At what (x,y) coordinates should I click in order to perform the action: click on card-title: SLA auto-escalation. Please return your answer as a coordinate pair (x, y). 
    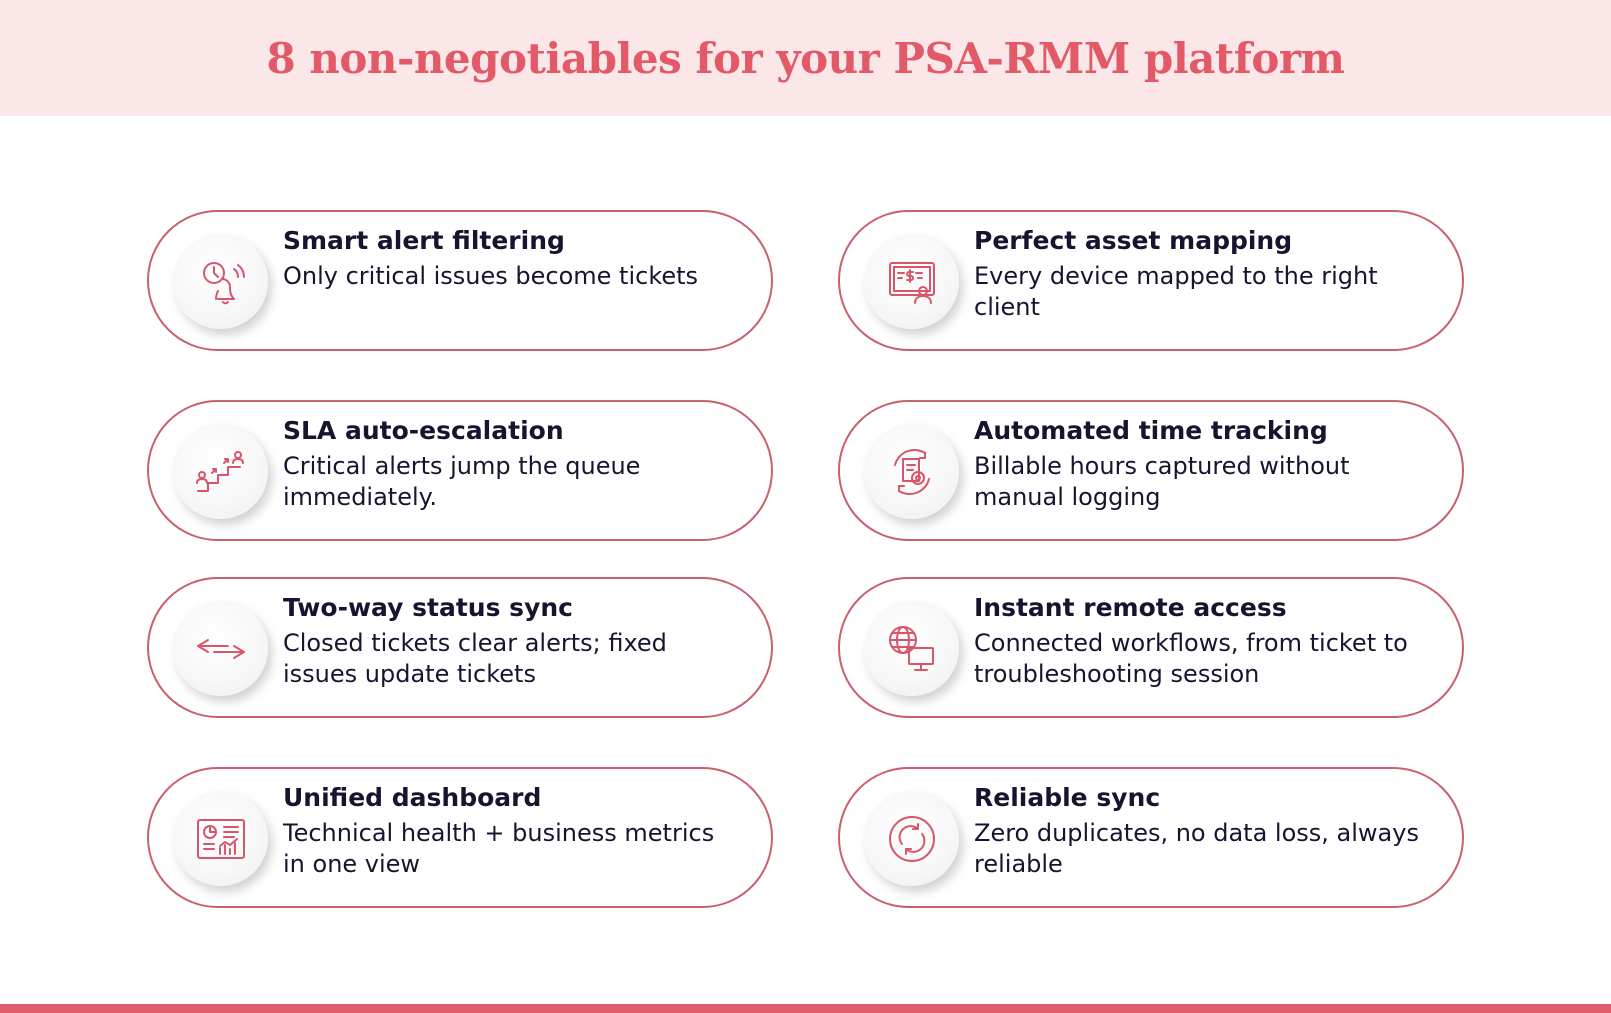
    Looking at the image, I should click on (423, 430).